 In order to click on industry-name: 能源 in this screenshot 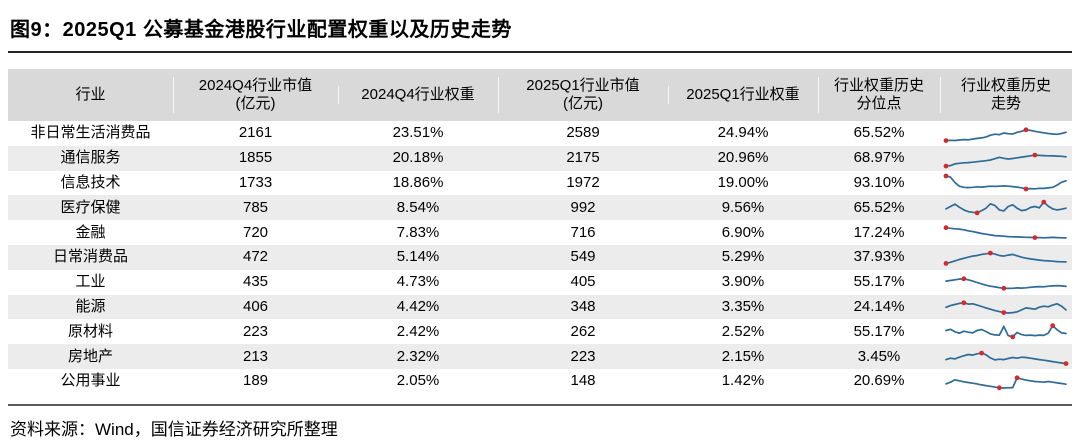, I will do `click(90, 306)`.